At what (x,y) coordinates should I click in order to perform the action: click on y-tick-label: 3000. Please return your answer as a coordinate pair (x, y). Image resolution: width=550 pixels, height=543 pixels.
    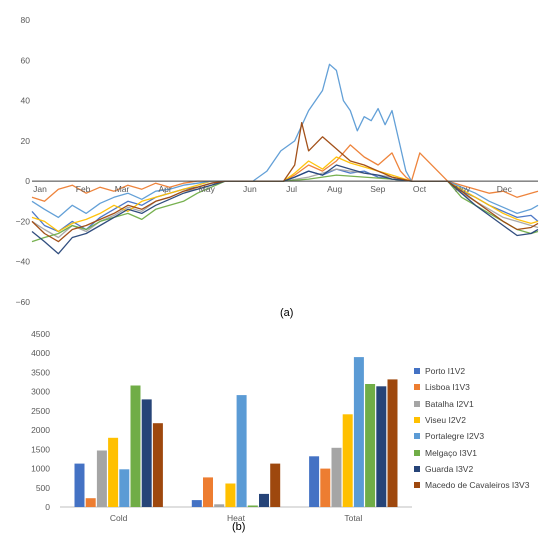
    Looking at the image, I should click on (40, 392).